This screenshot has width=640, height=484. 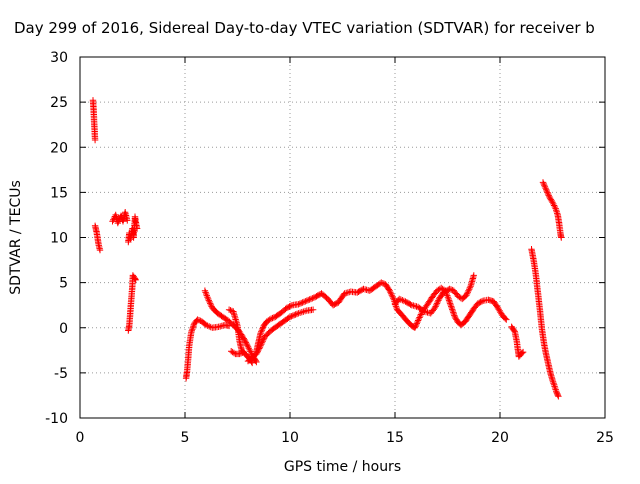 What do you see at coordinates (63, 284) in the screenshot?
I see `y-tick-label: 5` at bounding box center [63, 284].